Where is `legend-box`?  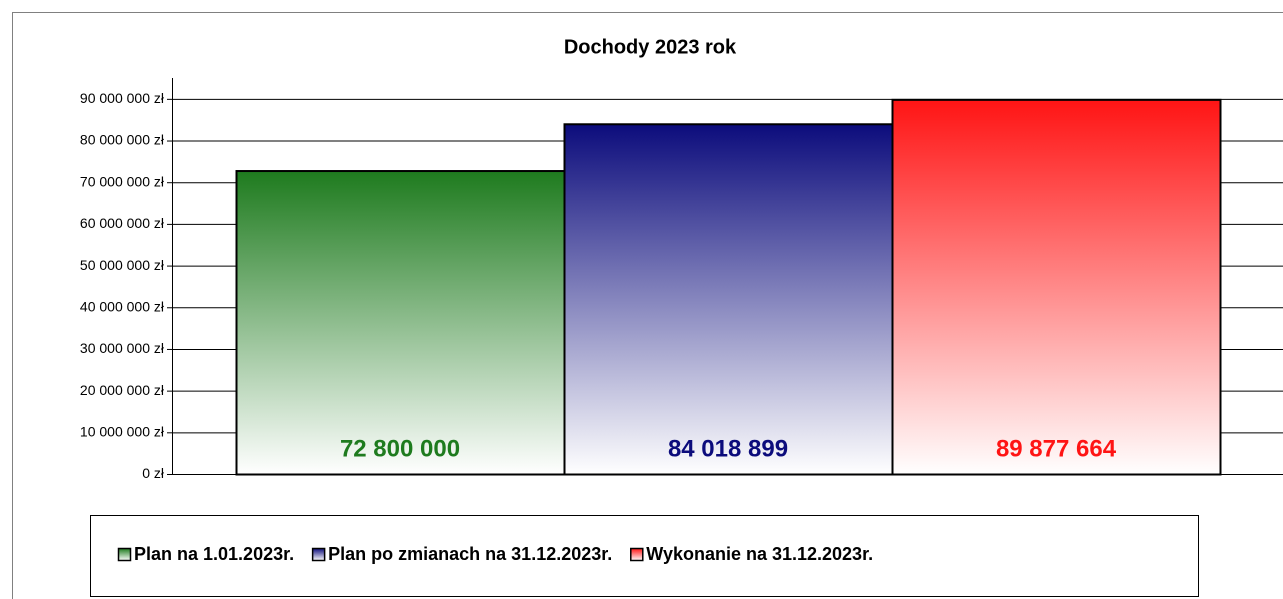
legend-box is located at coordinates (644, 556).